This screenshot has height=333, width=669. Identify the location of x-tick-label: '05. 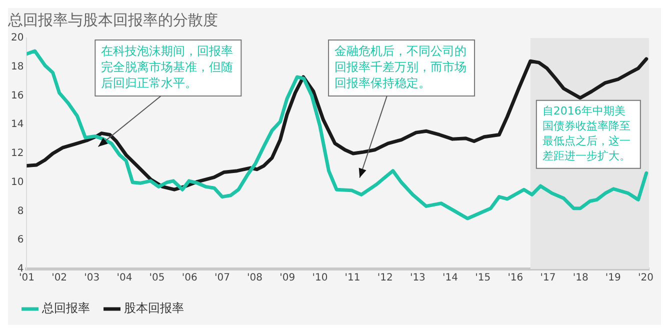
(157, 278).